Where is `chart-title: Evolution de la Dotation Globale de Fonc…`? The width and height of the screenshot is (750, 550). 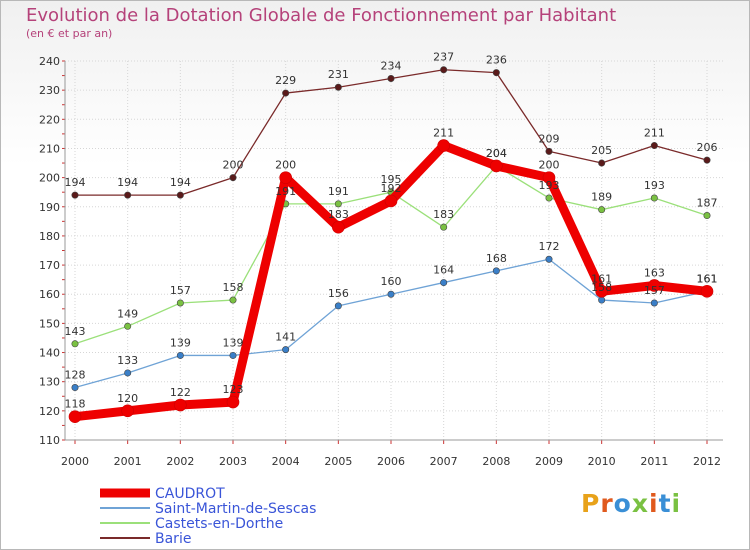
chart-title: Evolution de la Dotation Globale de Fonc… is located at coordinates (321, 15).